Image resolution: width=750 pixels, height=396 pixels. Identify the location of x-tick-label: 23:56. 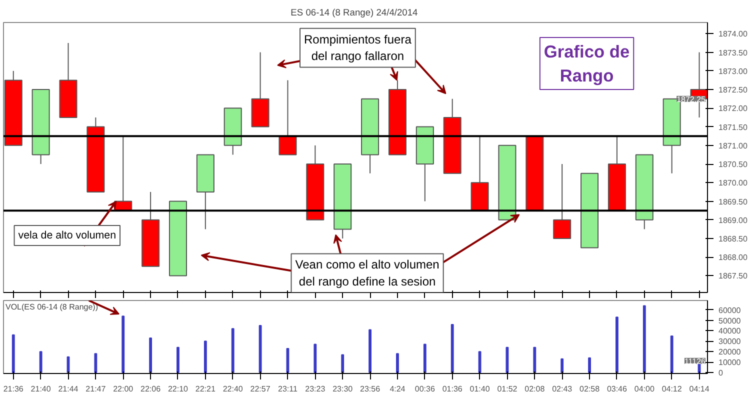
(370, 389).